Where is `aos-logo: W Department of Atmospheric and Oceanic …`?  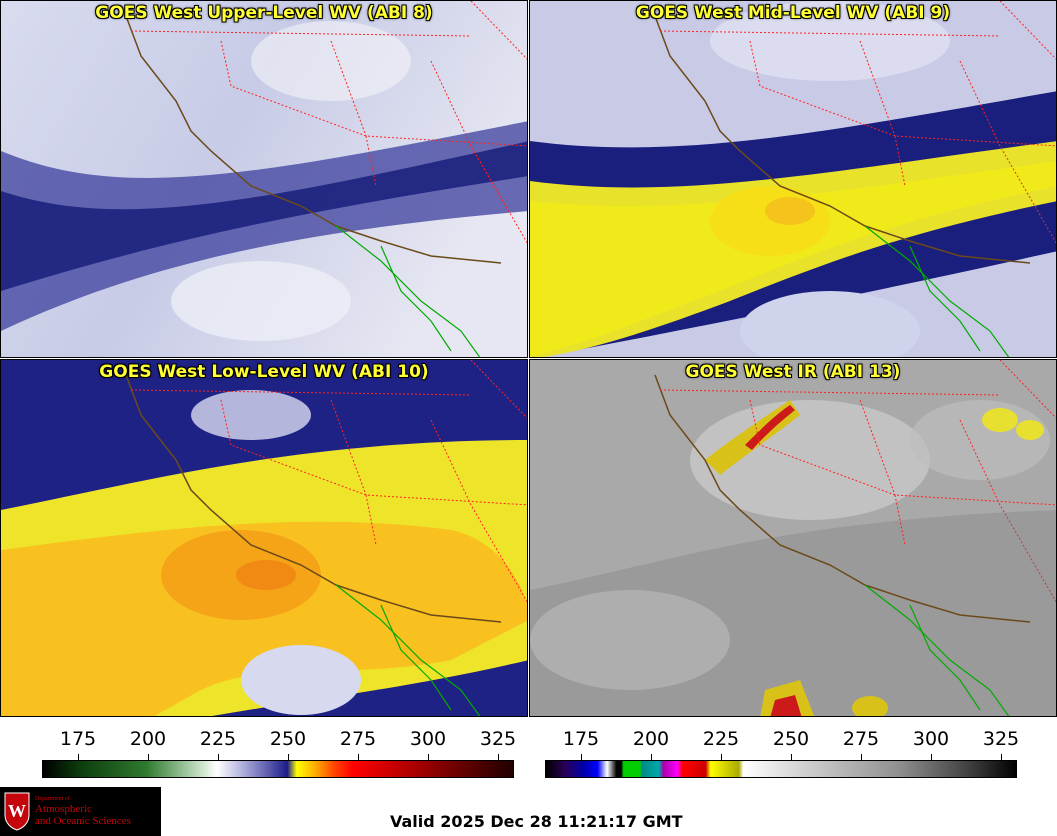 aos-logo: W Department of Atmospheric and Oceanic … is located at coordinates (80, 811).